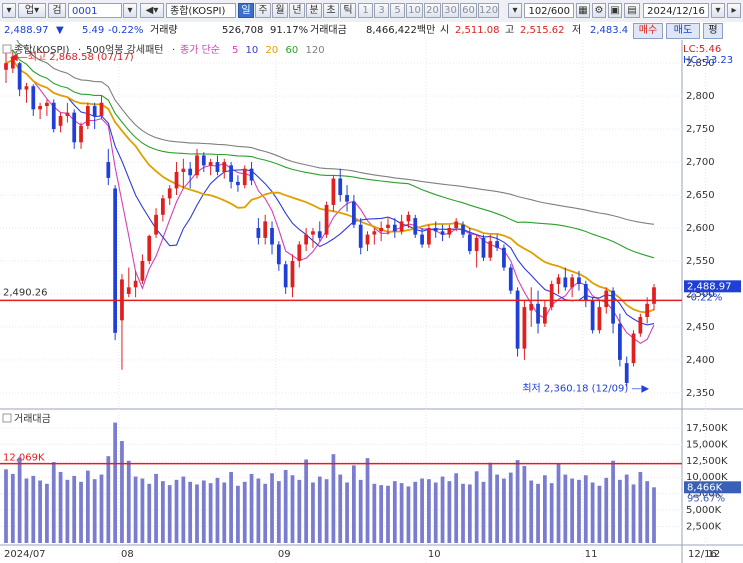  What do you see at coordinates (246, 10) in the screenshot?
I see `period-tab-0: 일` at bounding box center [246, 10].